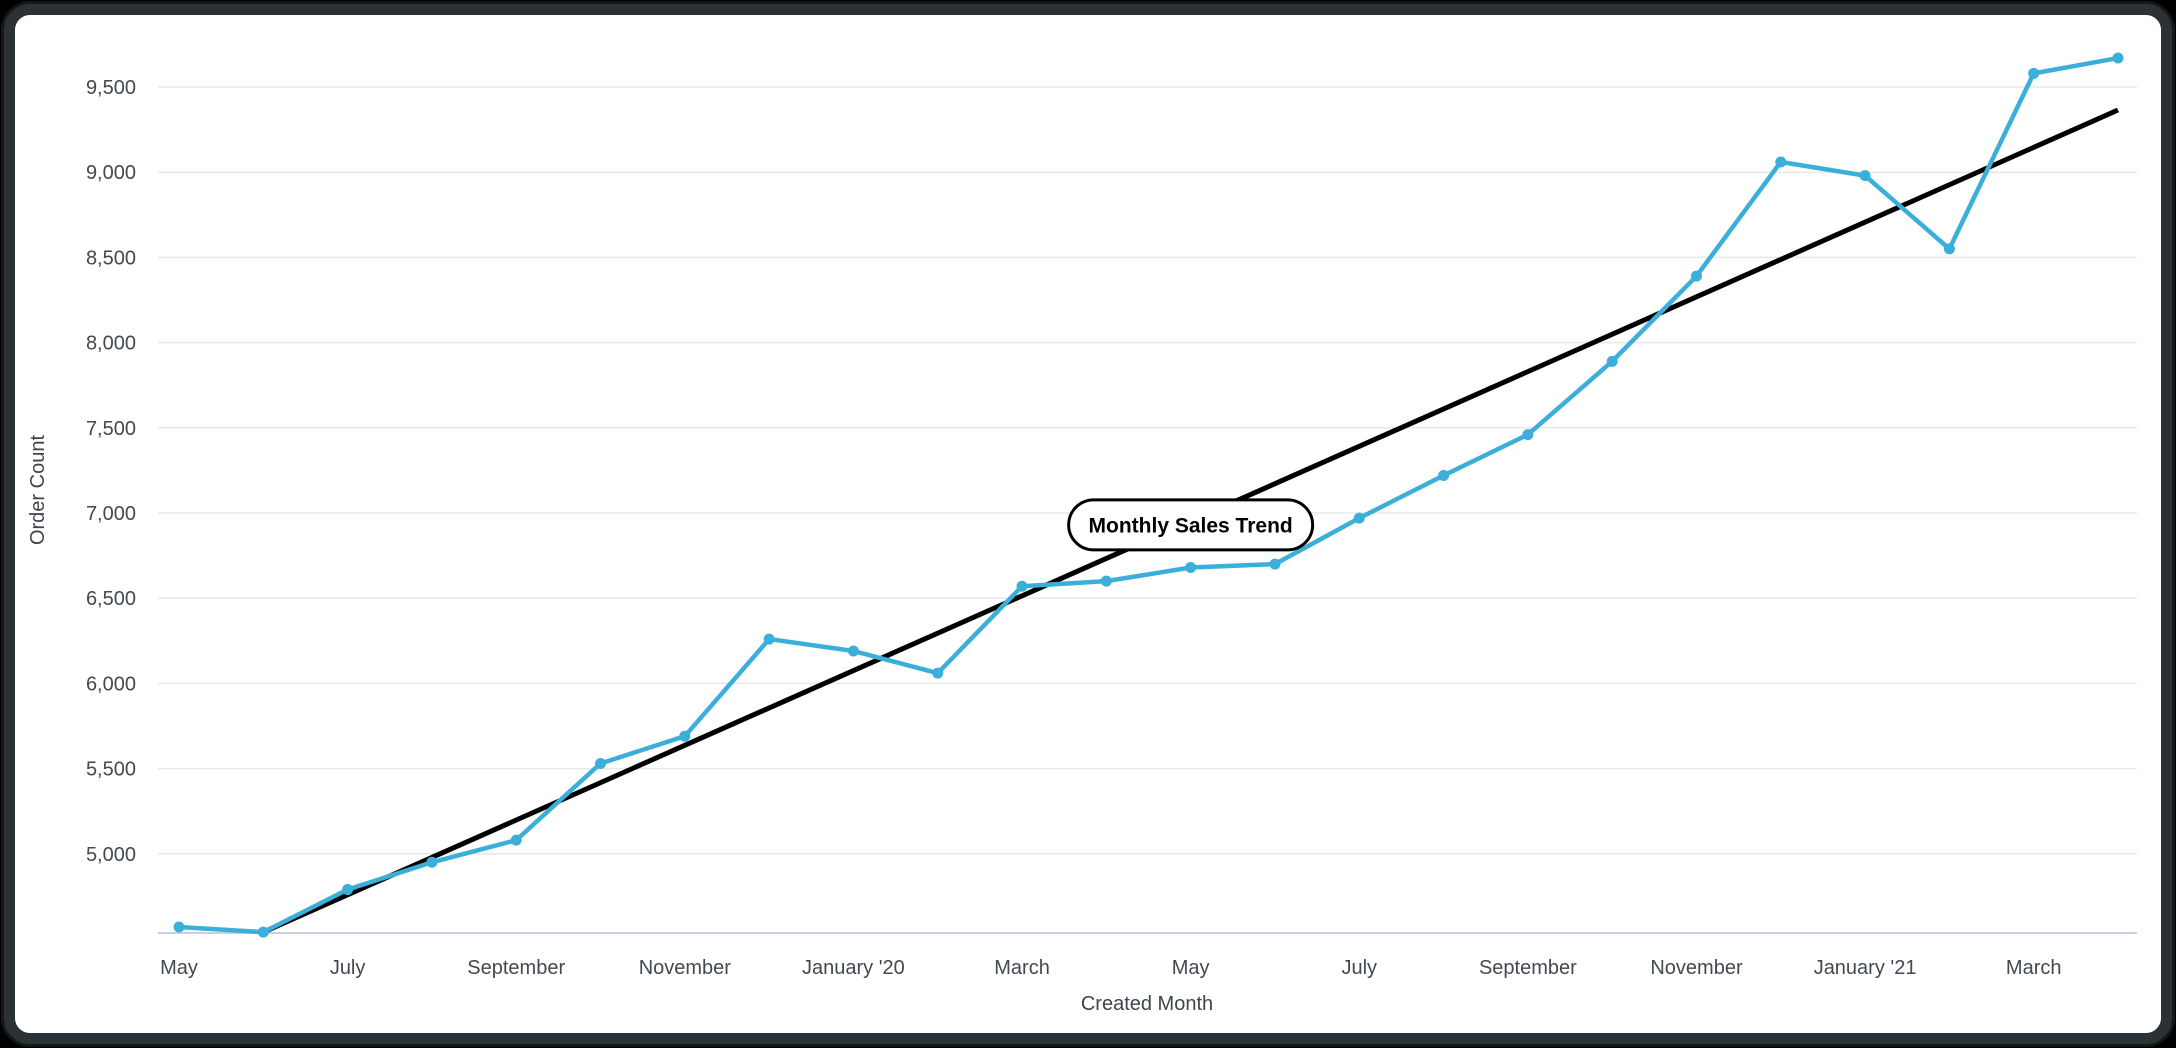  I want to click on x-tick-label: January '21, so click(1865, 968).